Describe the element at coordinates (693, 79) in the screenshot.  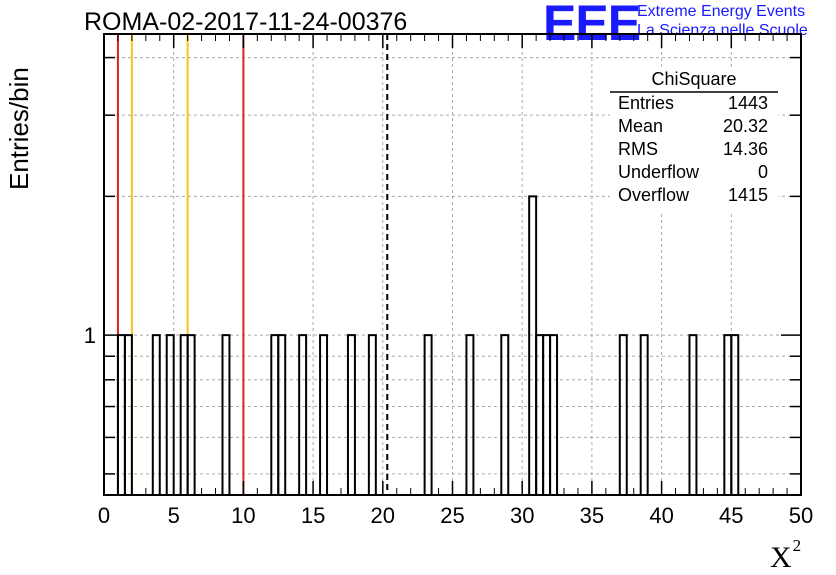
I see `stats-box-title: ChiSquare` at that location.